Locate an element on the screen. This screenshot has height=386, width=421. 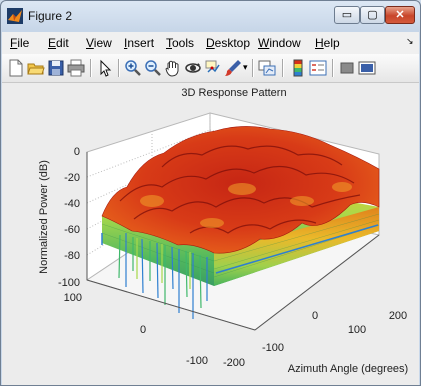
figure-toolbar: ▾ is located at coordinates (210, 68).